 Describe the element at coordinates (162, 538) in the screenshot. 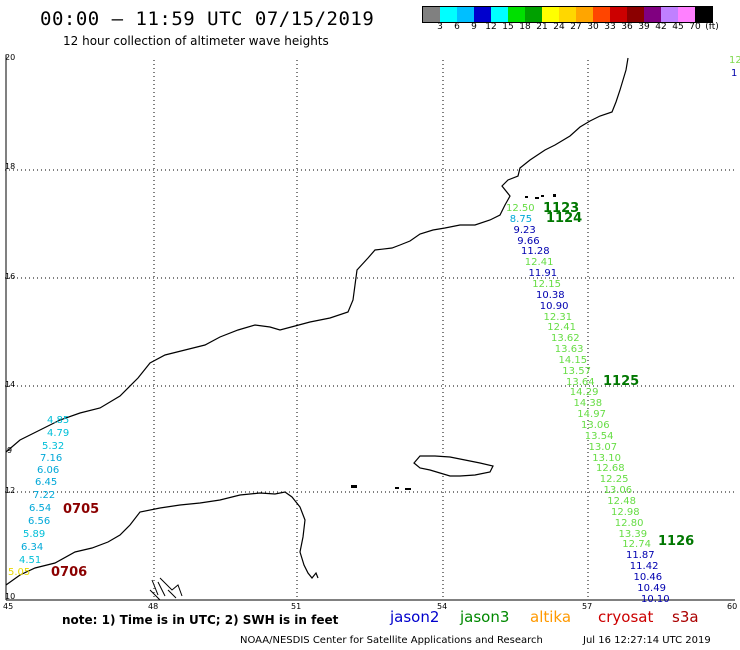

I see `coastline-south` at that location.